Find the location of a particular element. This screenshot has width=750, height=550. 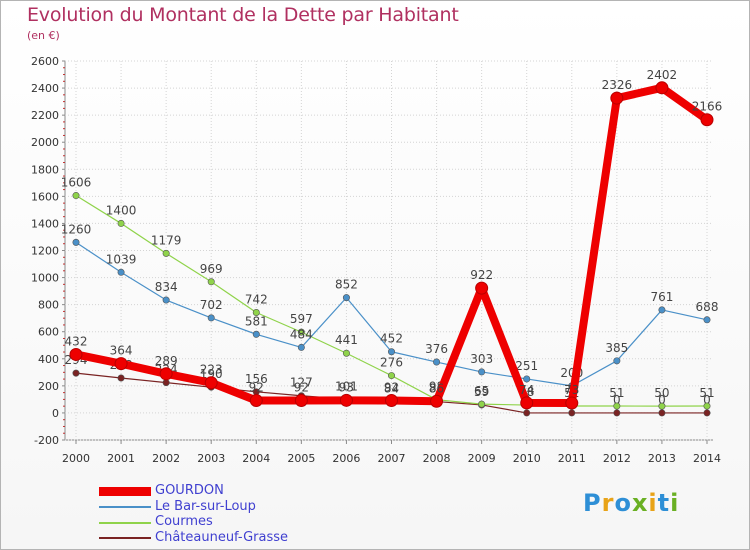

data-label-courmes: 597 is located at coordinates (301, 319).